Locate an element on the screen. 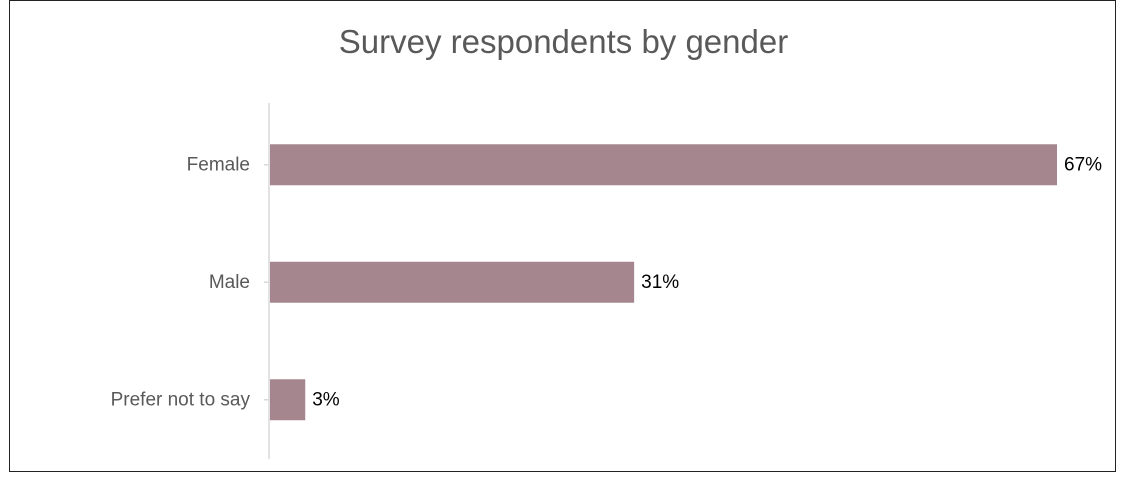 The width and height of the screenshot is (1125, 482). data-label: 3% is located at coordinates (326, 399).